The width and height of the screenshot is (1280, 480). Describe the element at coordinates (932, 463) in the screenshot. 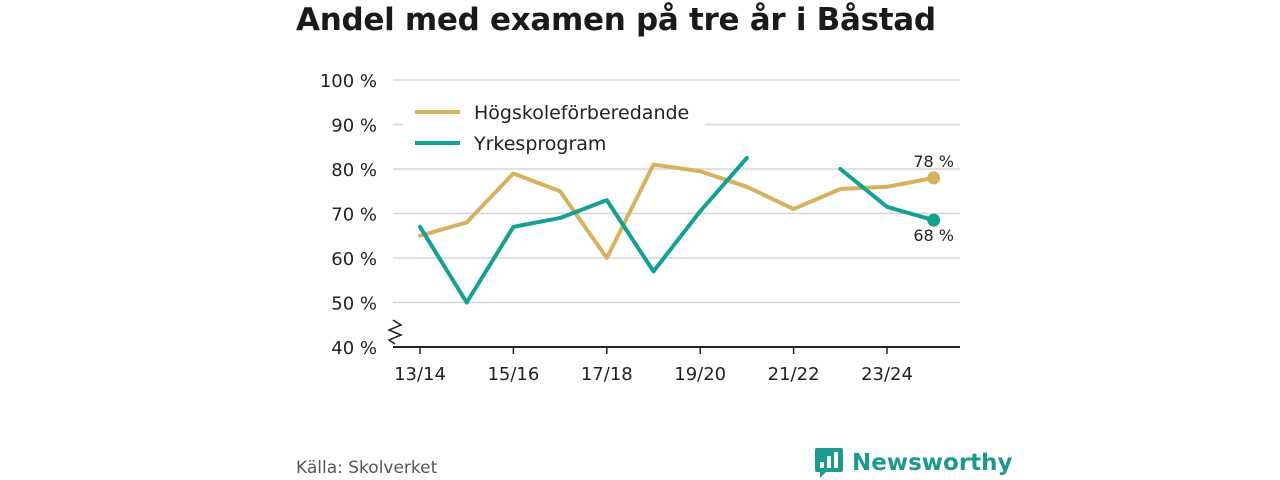

I see `brand-name: Newsworthy` at that location.